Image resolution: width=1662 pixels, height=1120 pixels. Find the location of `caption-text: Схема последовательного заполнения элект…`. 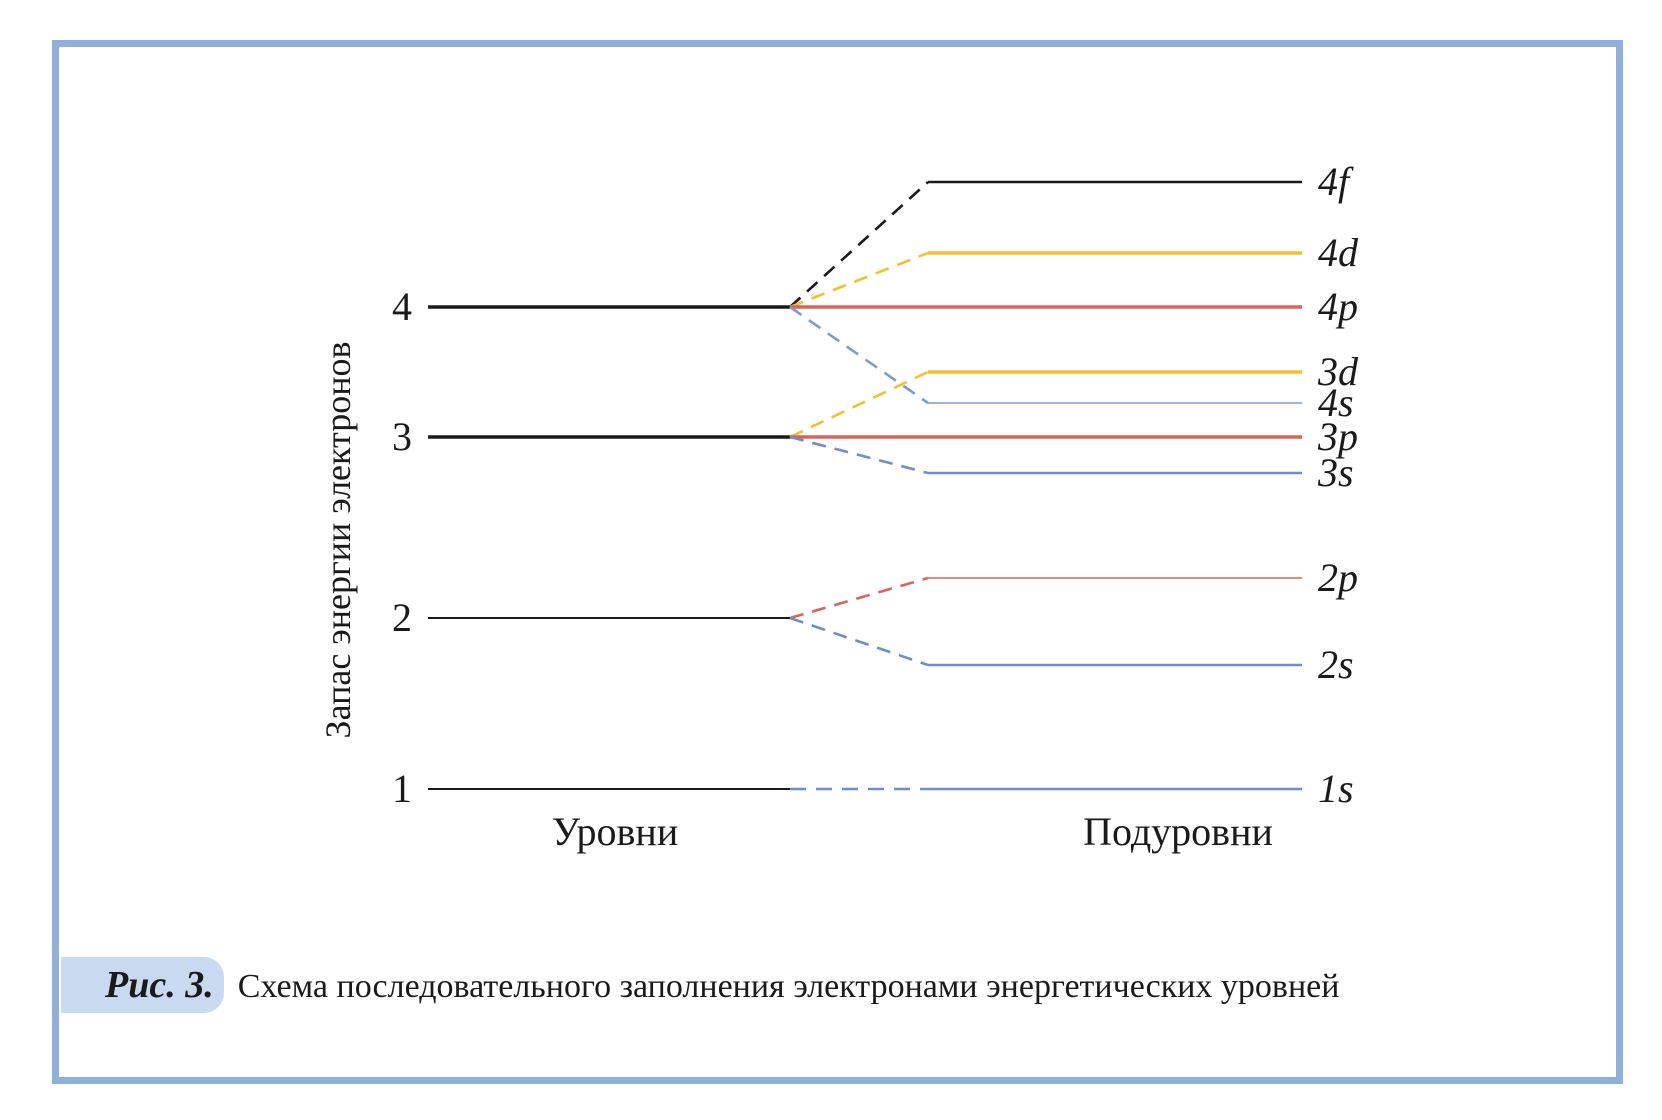

caption-text: Схема последовательного заполнения элект… is located at coordinates (788, 986).